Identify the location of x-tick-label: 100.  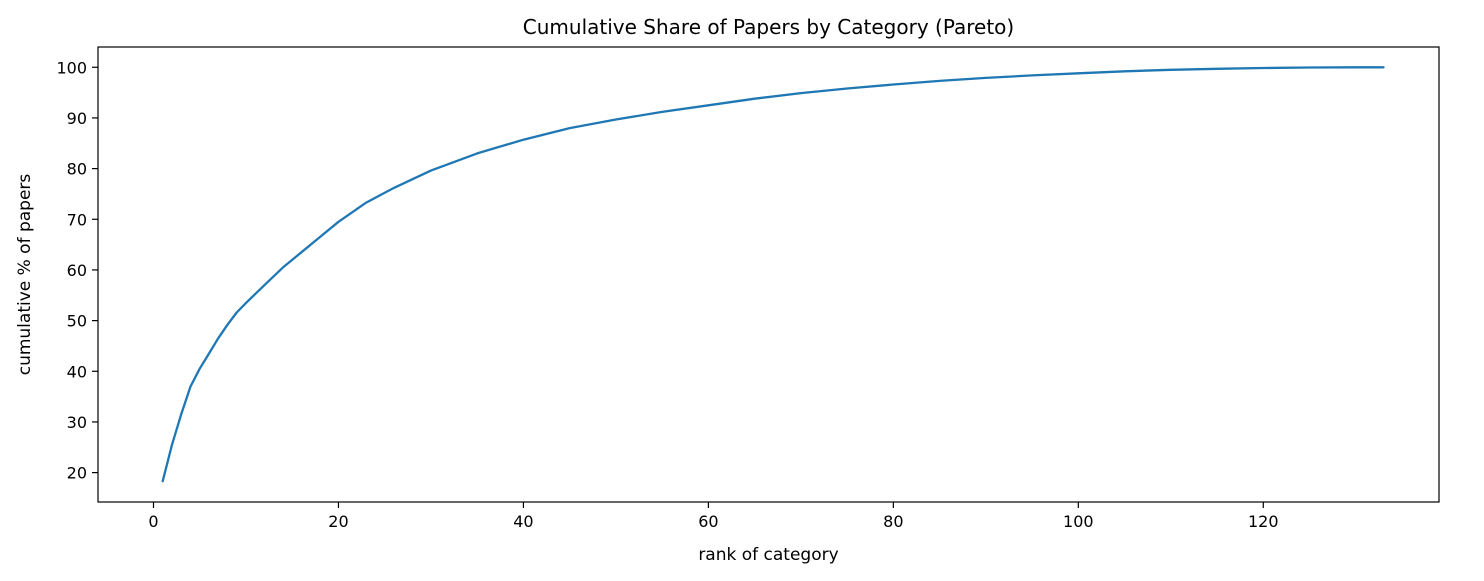
(1078, 521).